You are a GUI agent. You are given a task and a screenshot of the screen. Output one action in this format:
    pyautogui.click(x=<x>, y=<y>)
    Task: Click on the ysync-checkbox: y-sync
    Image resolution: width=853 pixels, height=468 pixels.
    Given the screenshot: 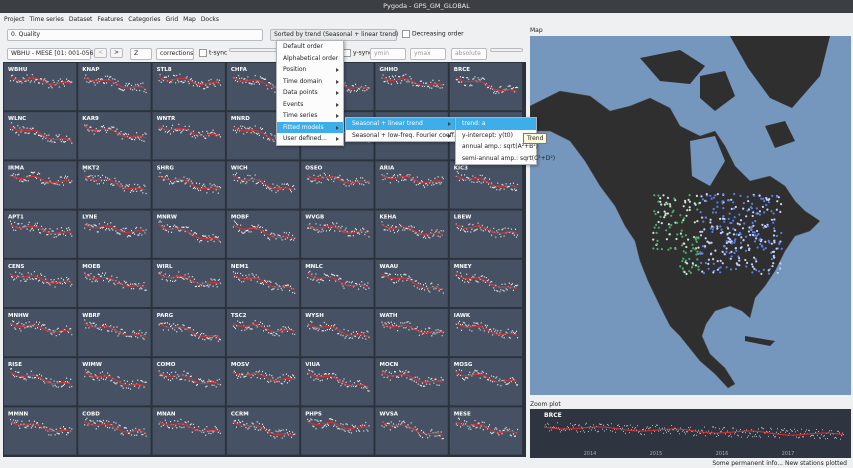 What is the action you would take?
    pyautogui.click(x=357, y=53)
    